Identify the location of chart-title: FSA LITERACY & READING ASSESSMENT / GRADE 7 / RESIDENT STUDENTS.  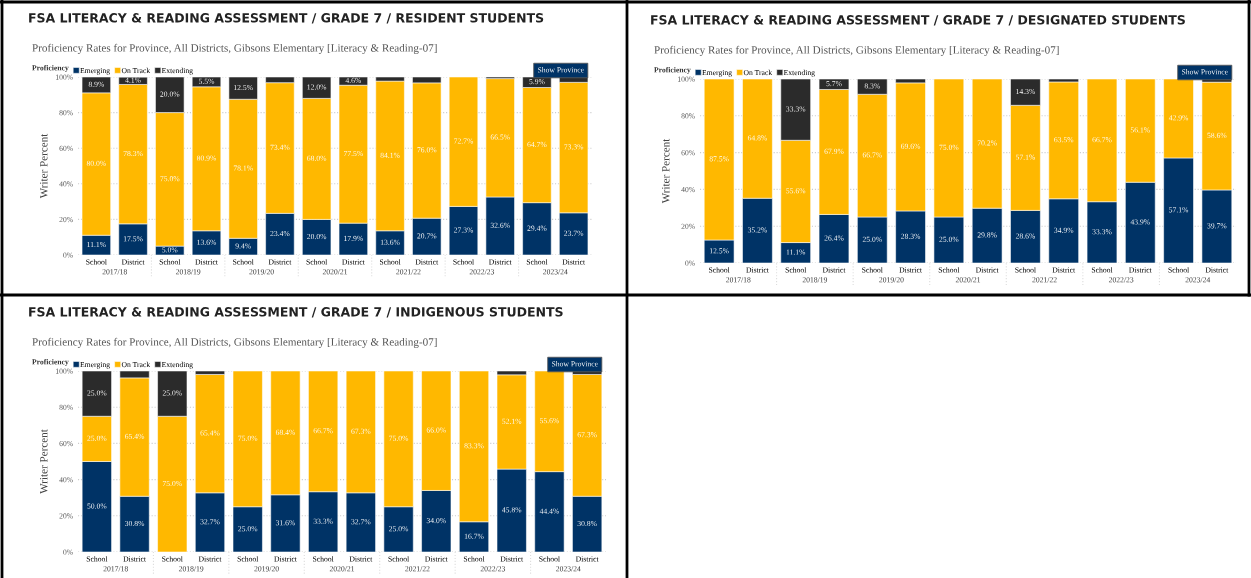
(286, 18).